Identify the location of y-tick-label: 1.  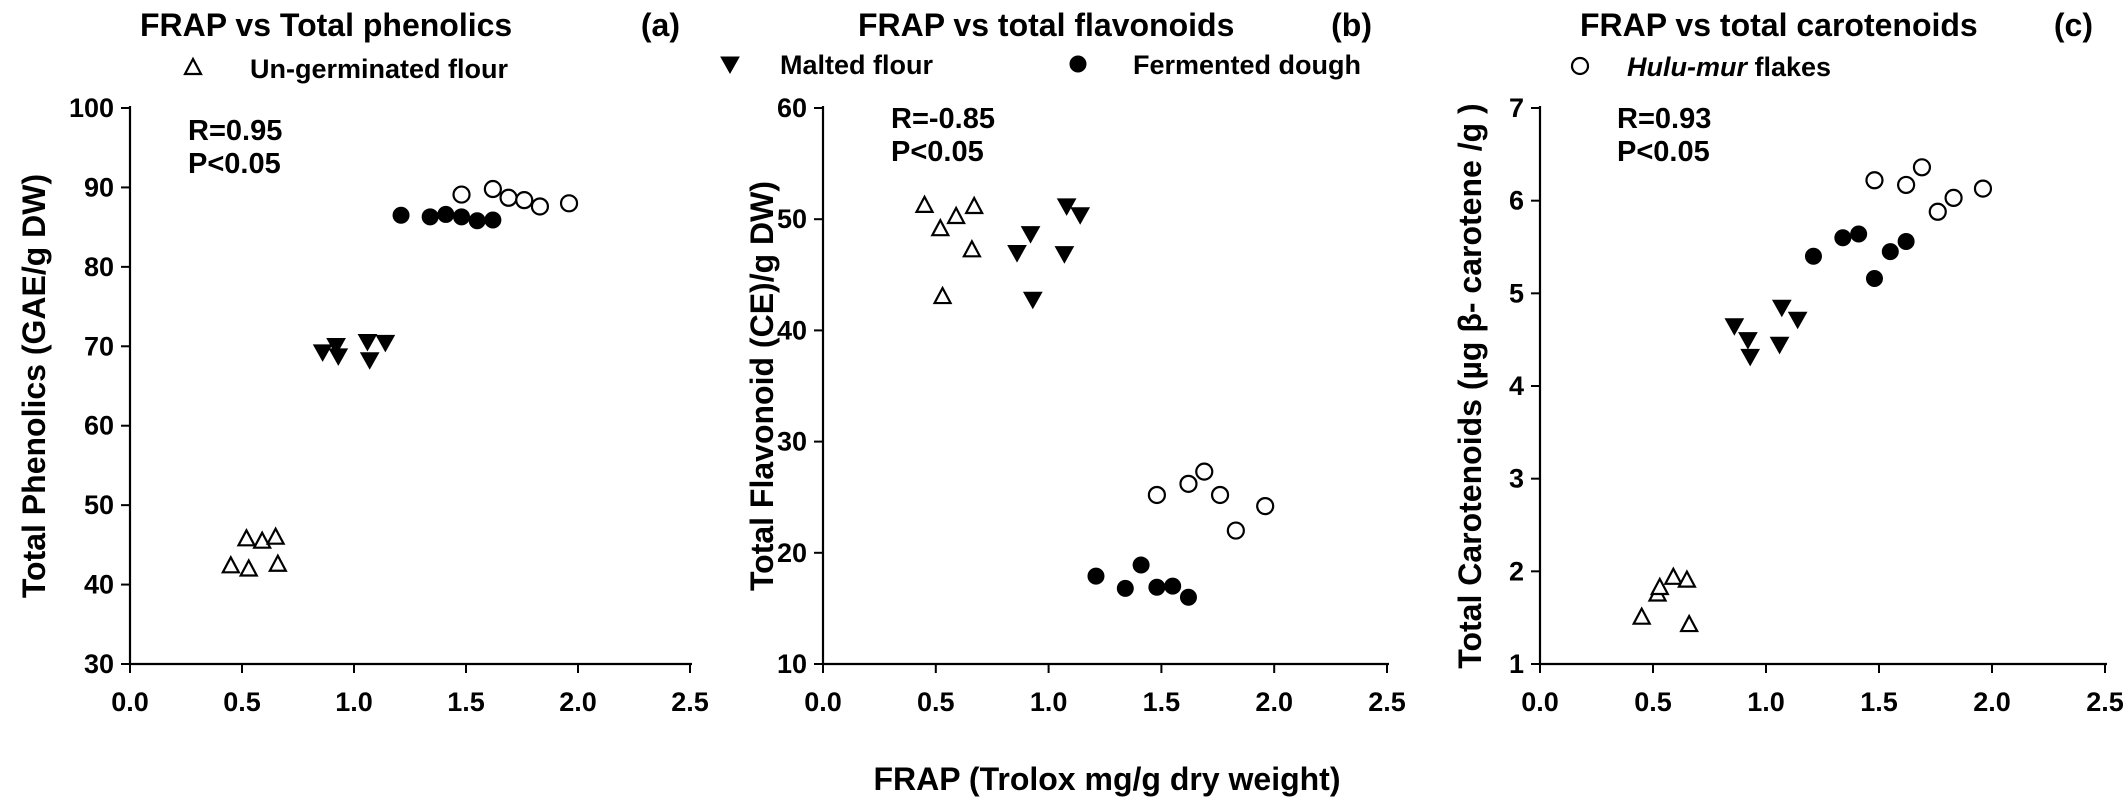
(1516, 664).